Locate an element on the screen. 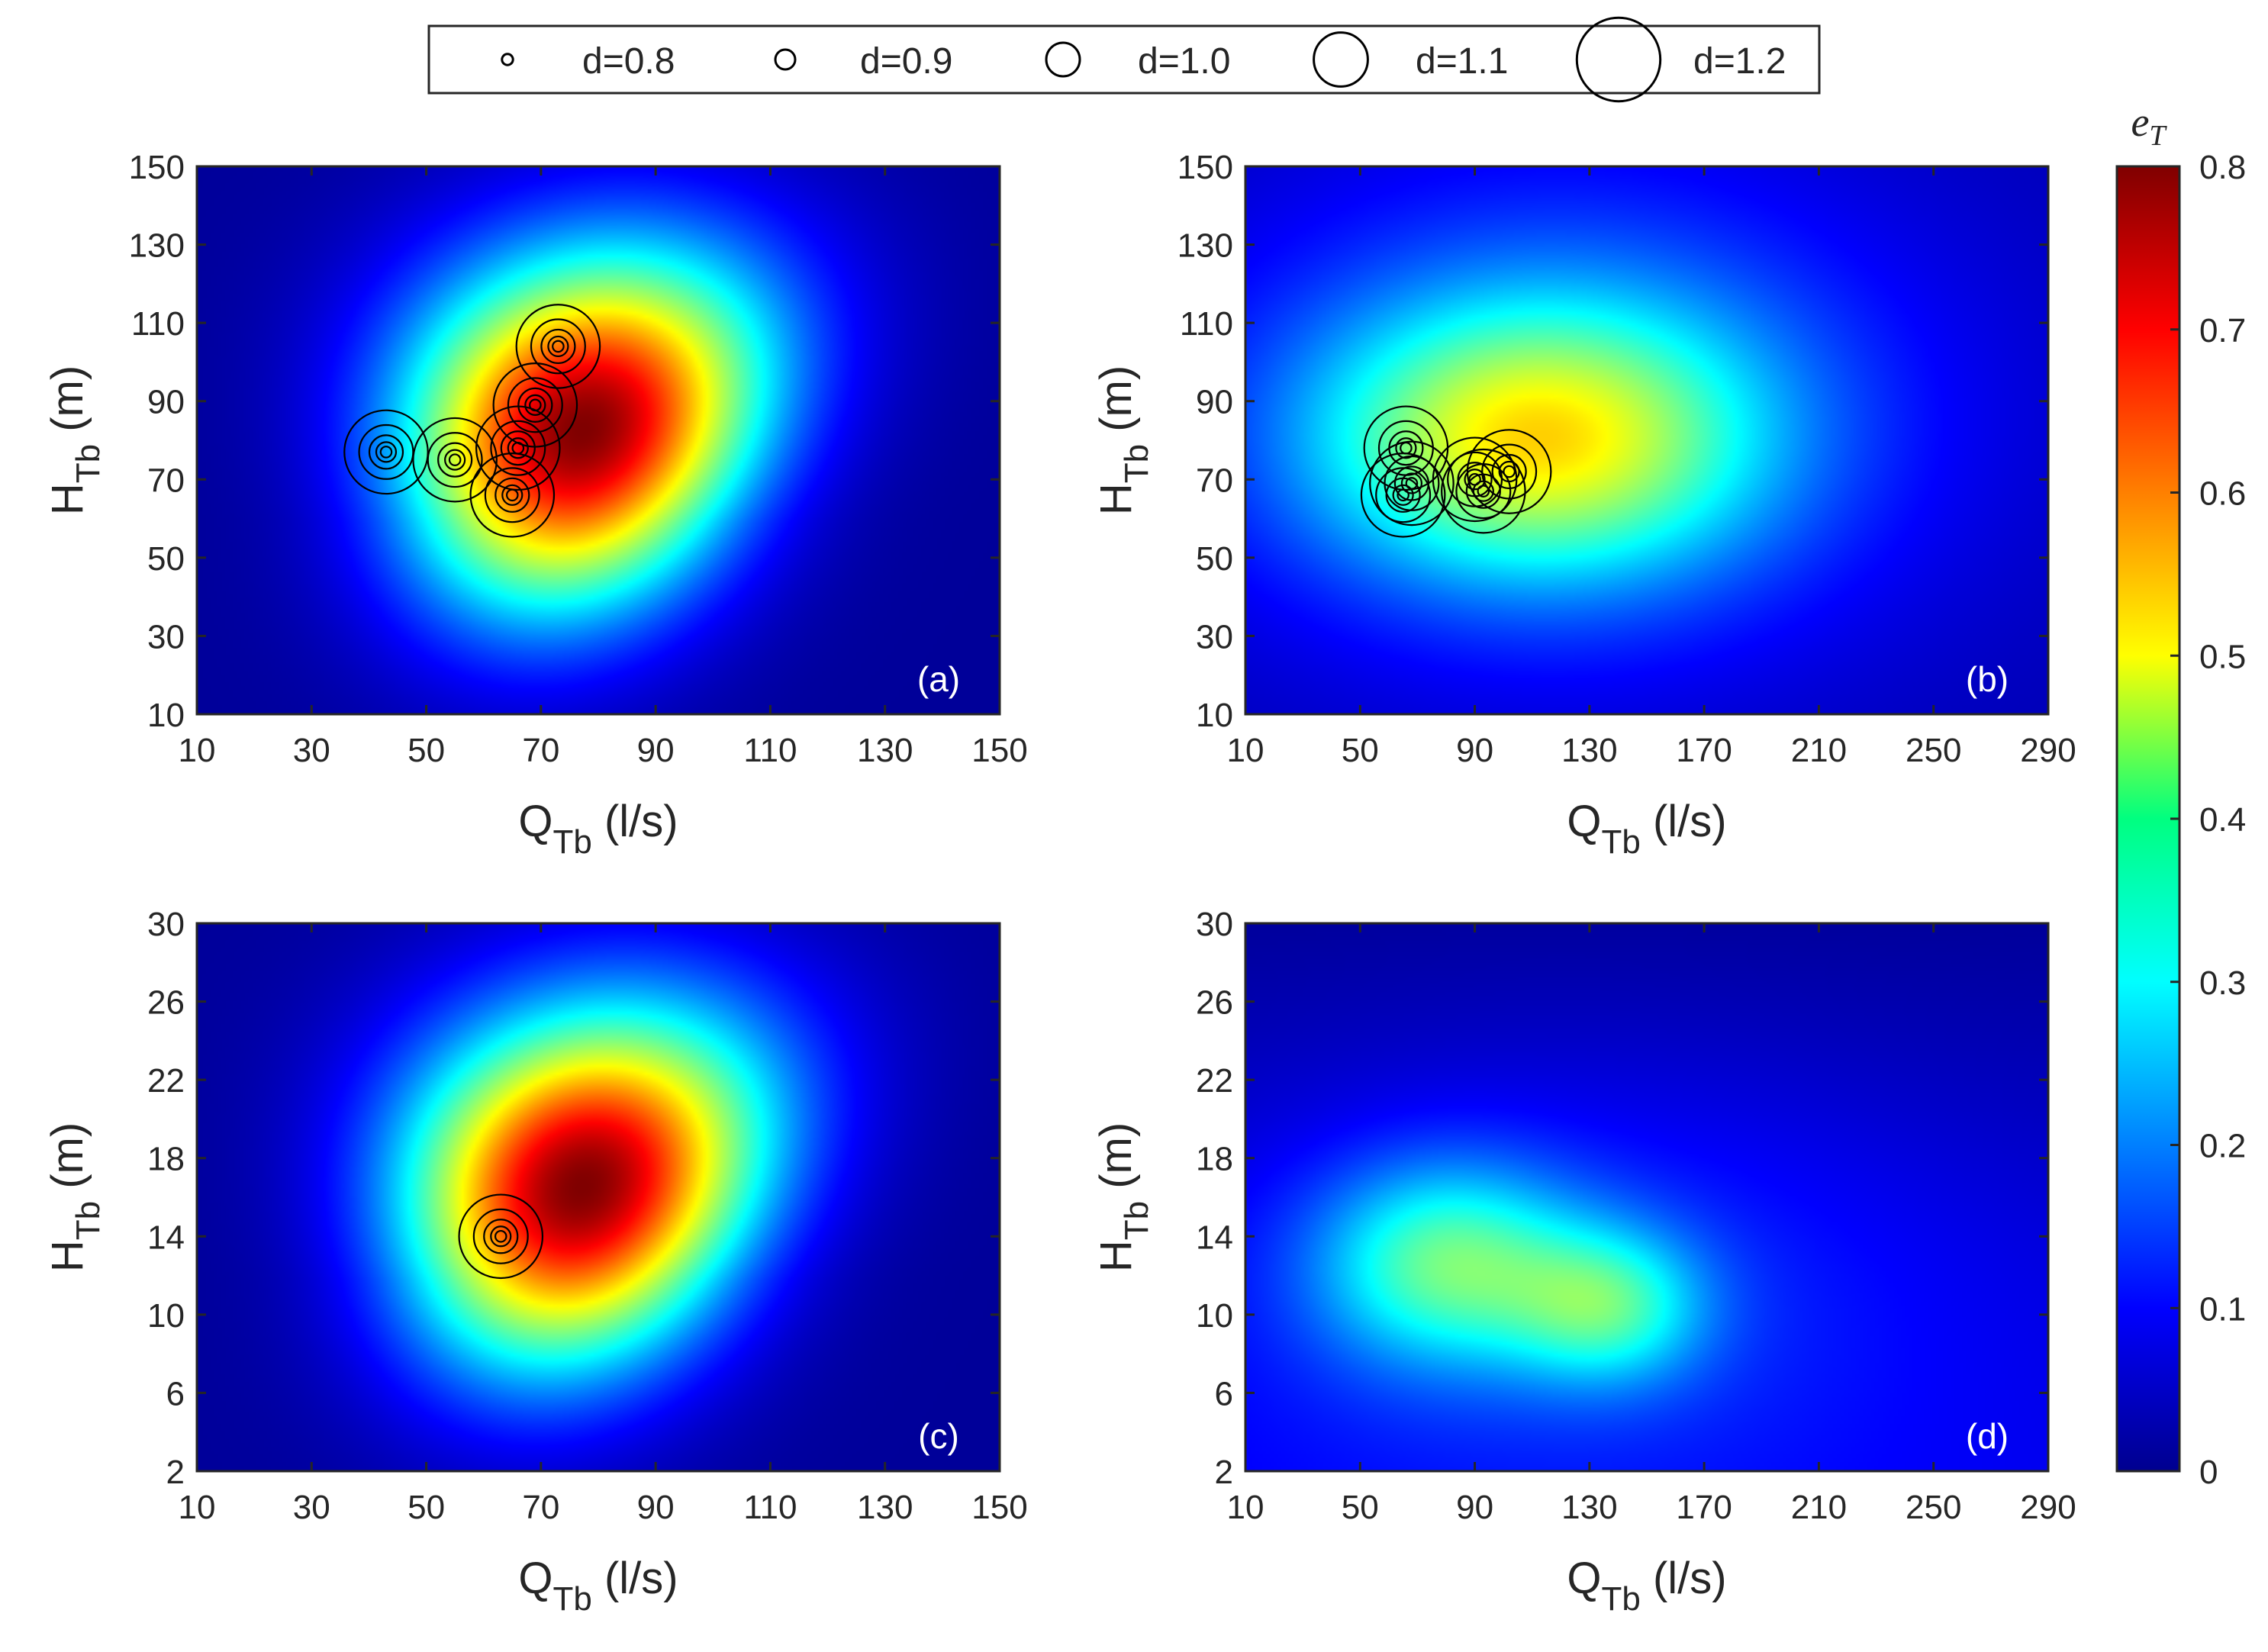  colorbar-tick-label: 0.2 is located at coordinates (2222, 1146).